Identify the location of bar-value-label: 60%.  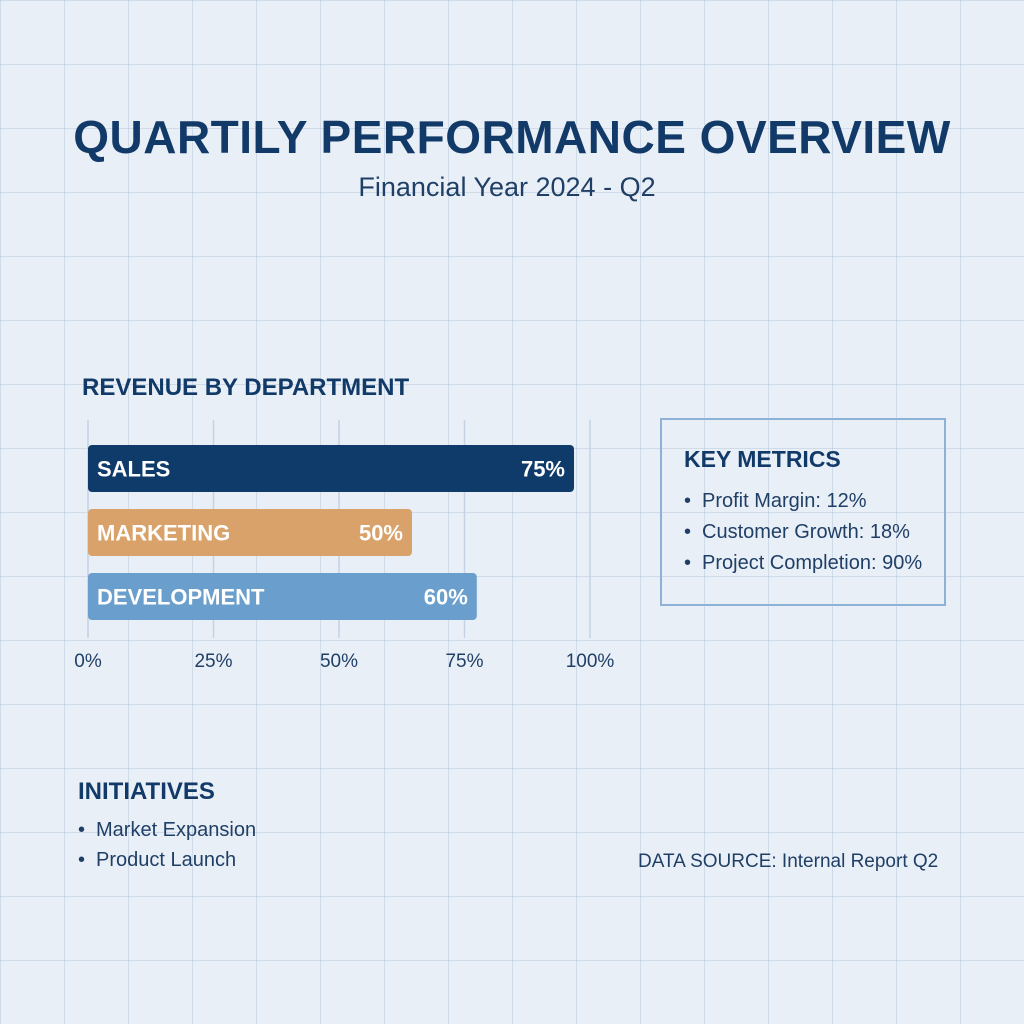
(446, 597).